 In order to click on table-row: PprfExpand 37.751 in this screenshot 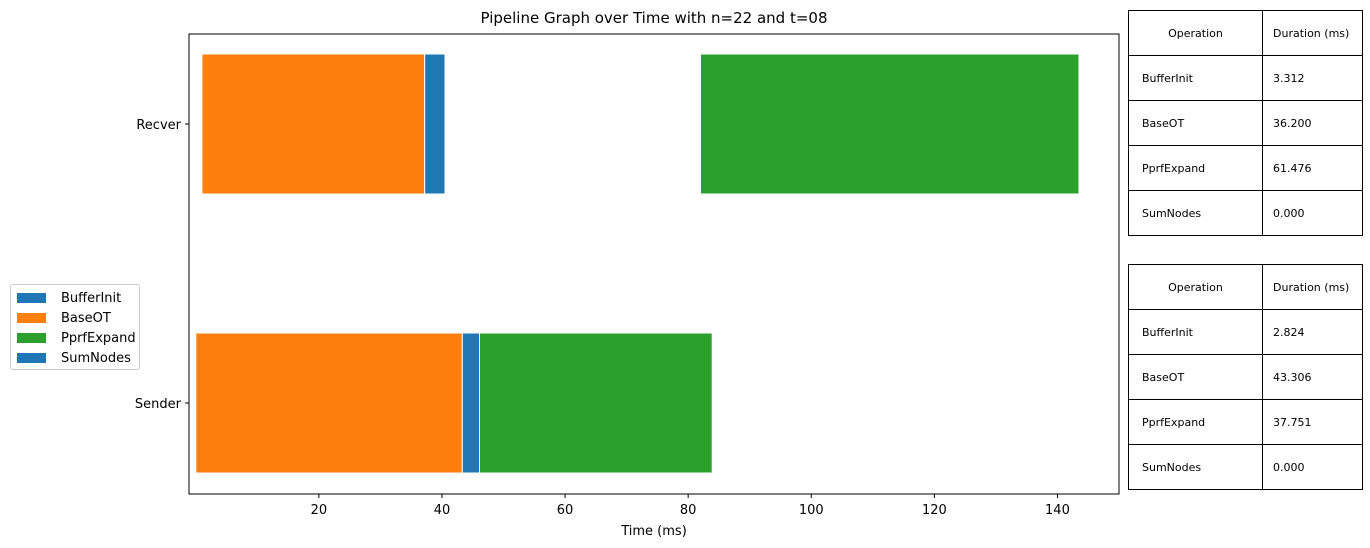, I will do `click(1245, 422)`.